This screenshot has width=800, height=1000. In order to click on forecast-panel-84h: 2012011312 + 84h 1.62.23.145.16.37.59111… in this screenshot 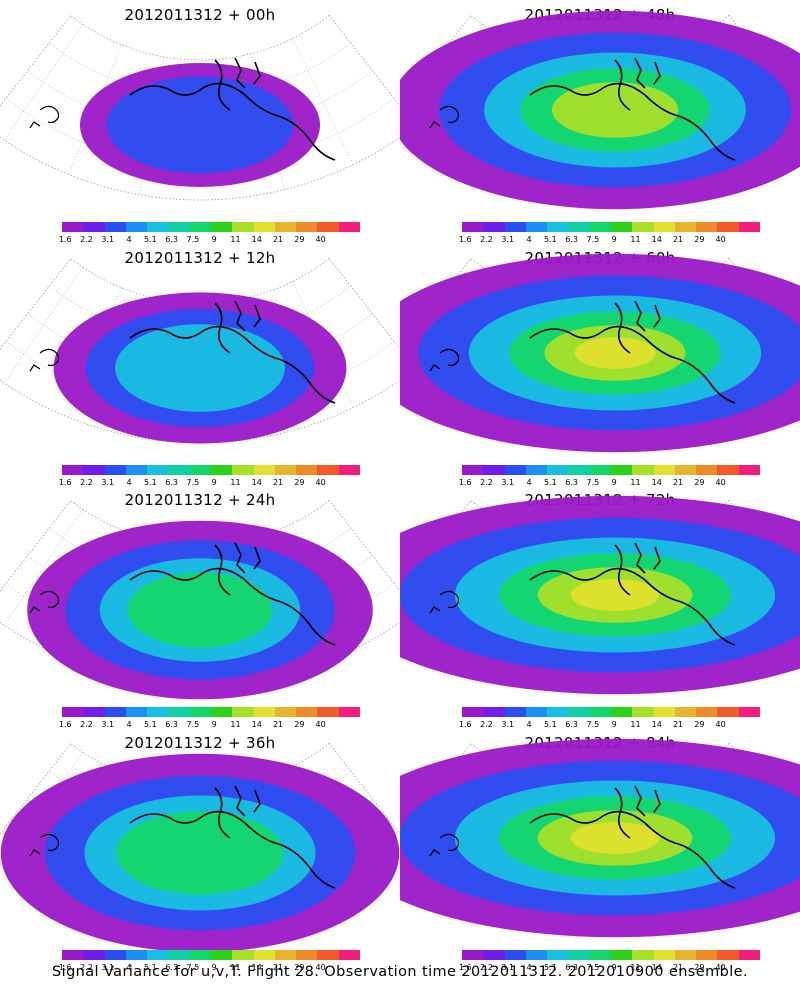, I will do `click(600, 850)`.